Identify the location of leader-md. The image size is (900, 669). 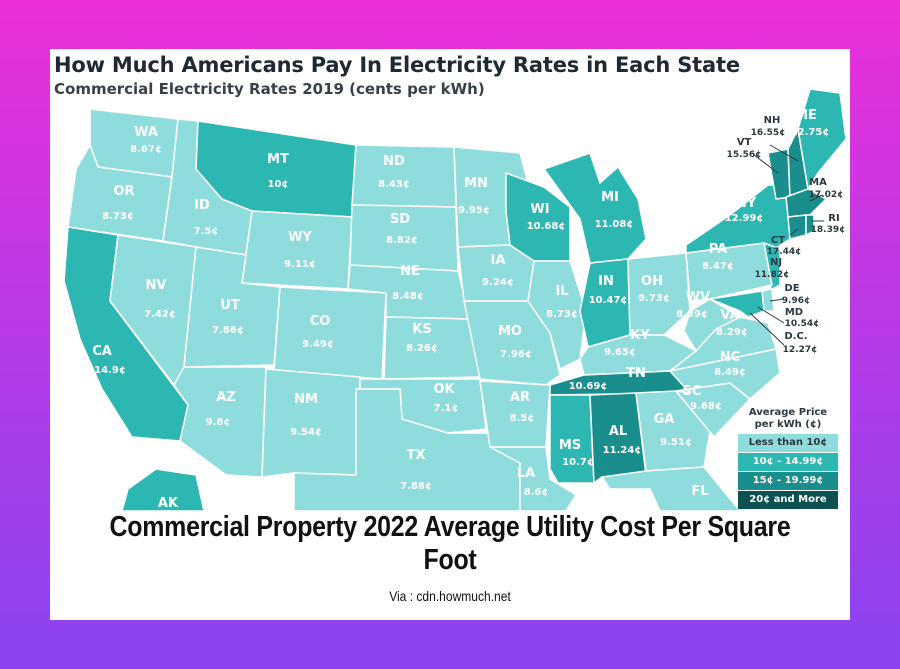
(771, 315).